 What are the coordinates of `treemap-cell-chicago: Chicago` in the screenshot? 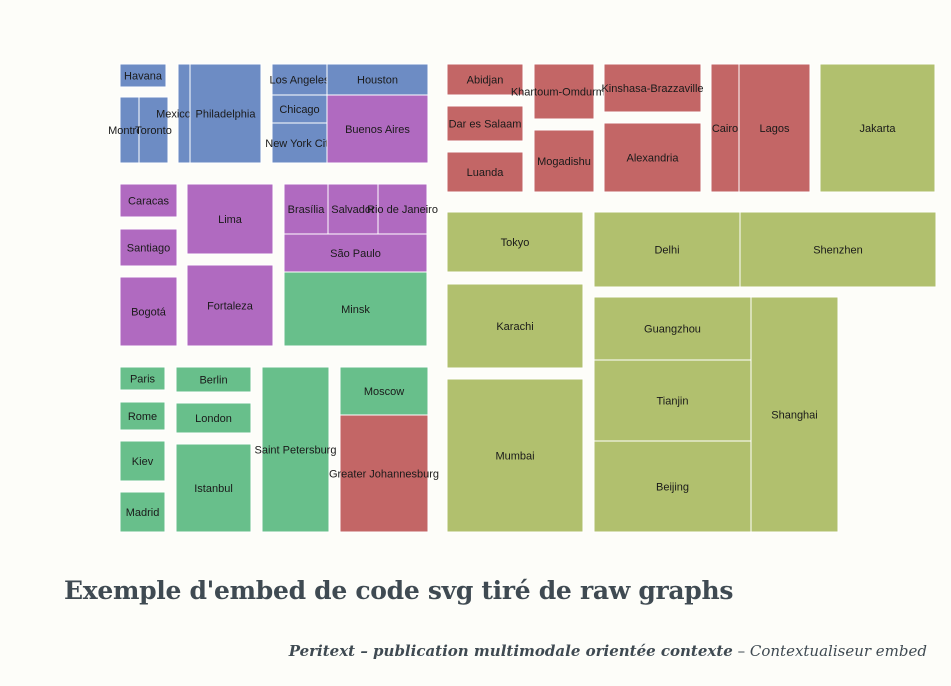 It's located at (299, 109).